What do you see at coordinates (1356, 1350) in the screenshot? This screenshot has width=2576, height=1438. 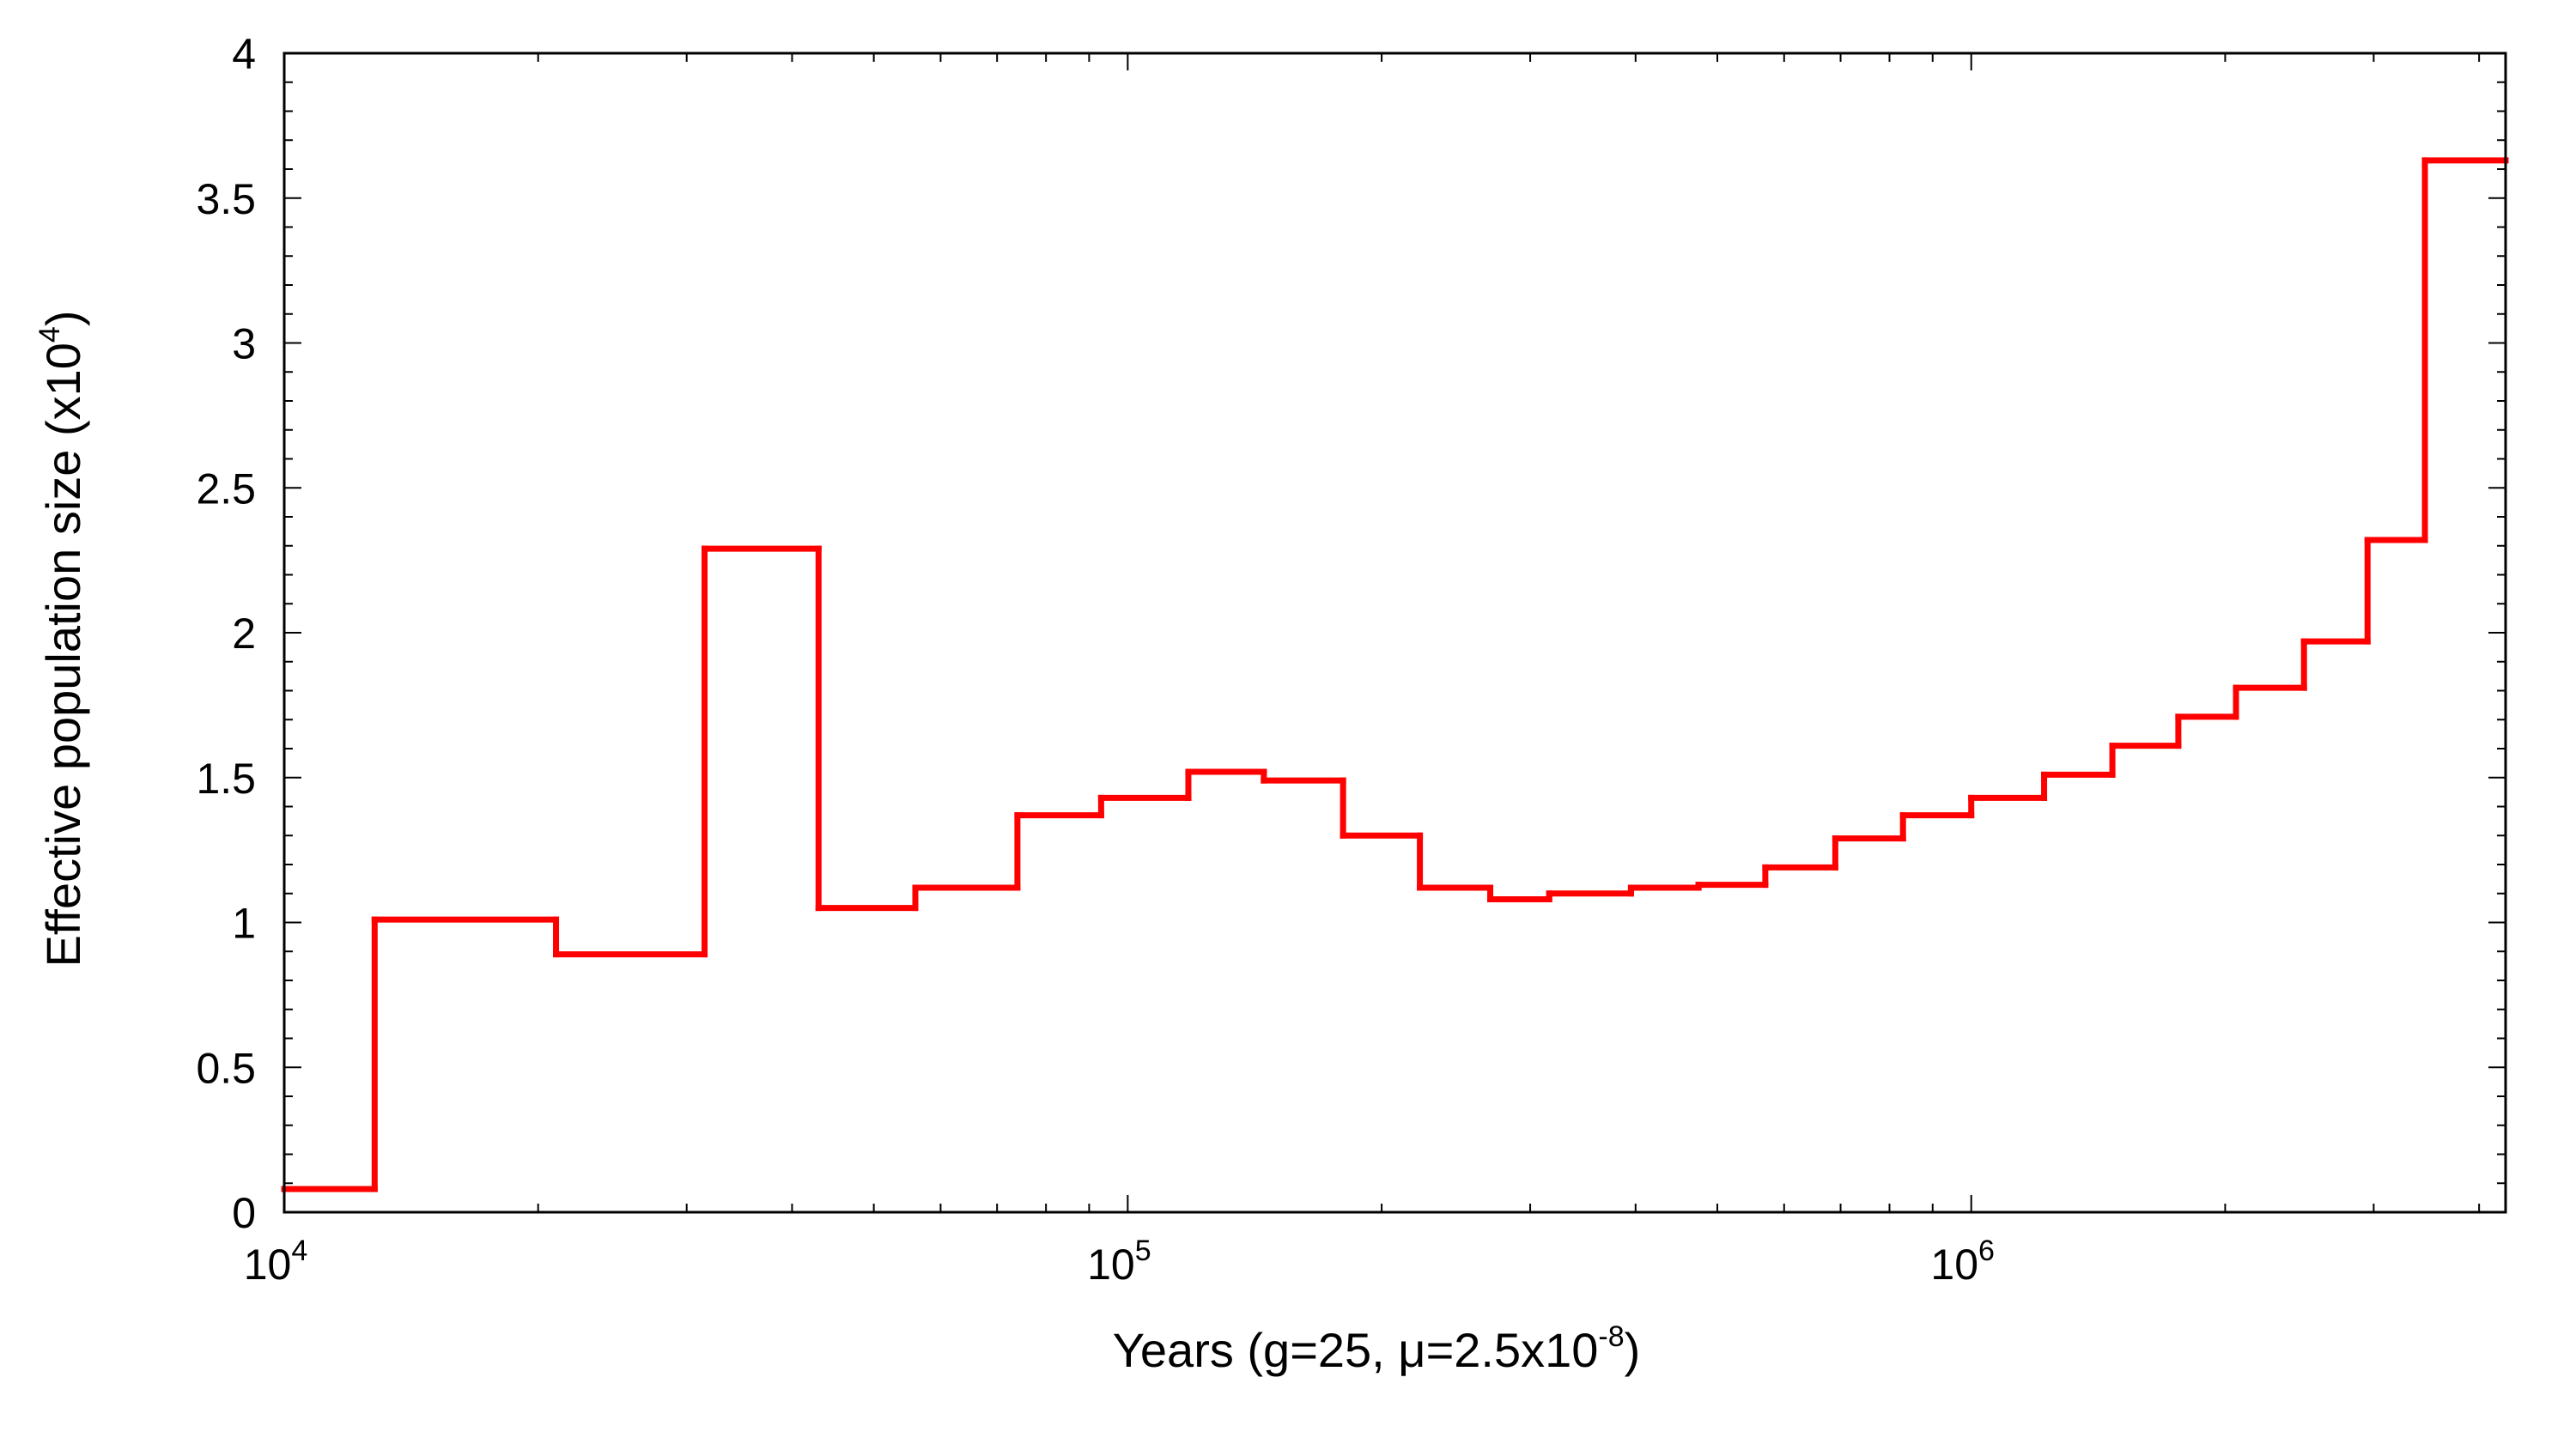 I see `x-axis-title-main: Years (g=25, μ=2.5x10` at bounding box center [1356, 1350].